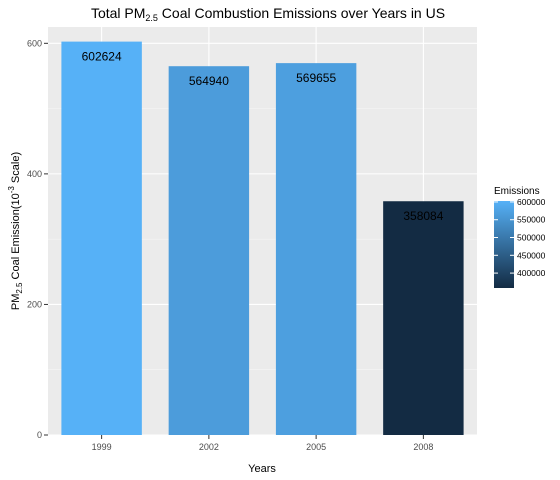 The width and height of the screenshot is (560, 480). What do you see at coordinates (209, 447) in the screenshot?
I see `x-tick-label: 2002` at bounding box center [209, 447].